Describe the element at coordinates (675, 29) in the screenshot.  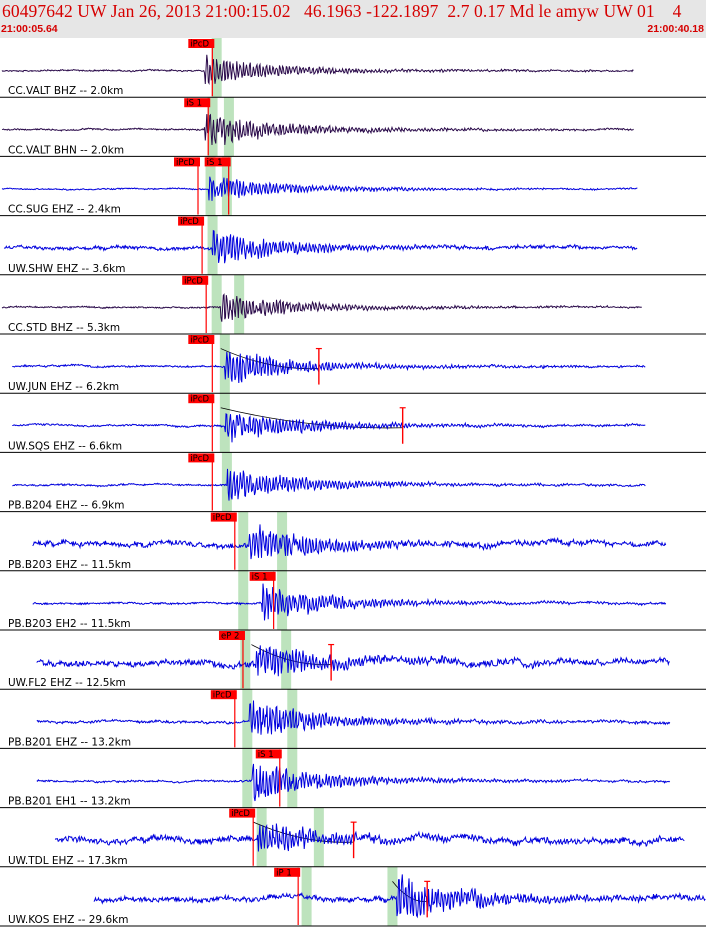
I see `end-time: 21:00:40.18` at that location.